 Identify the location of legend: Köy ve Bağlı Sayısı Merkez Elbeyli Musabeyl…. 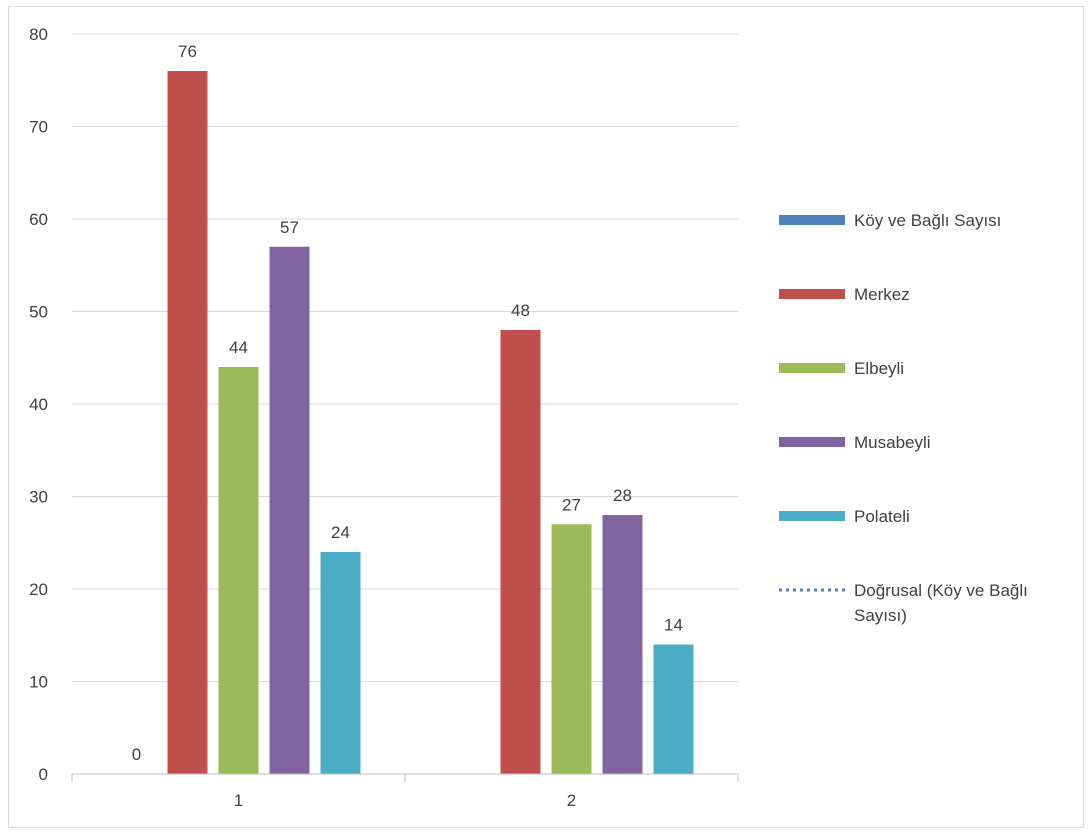
(903, 418).